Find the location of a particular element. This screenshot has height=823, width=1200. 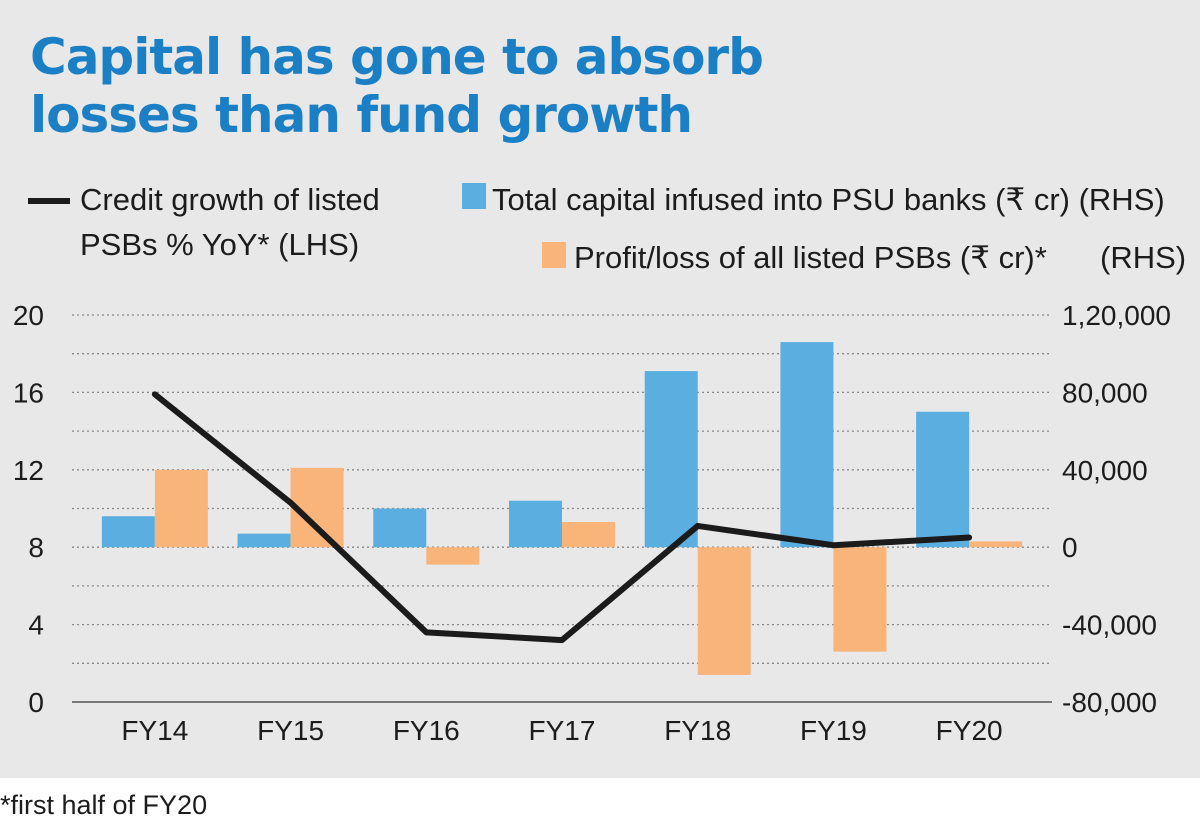

footnote: *first half of FY20 is located at coordinates (104, 805).